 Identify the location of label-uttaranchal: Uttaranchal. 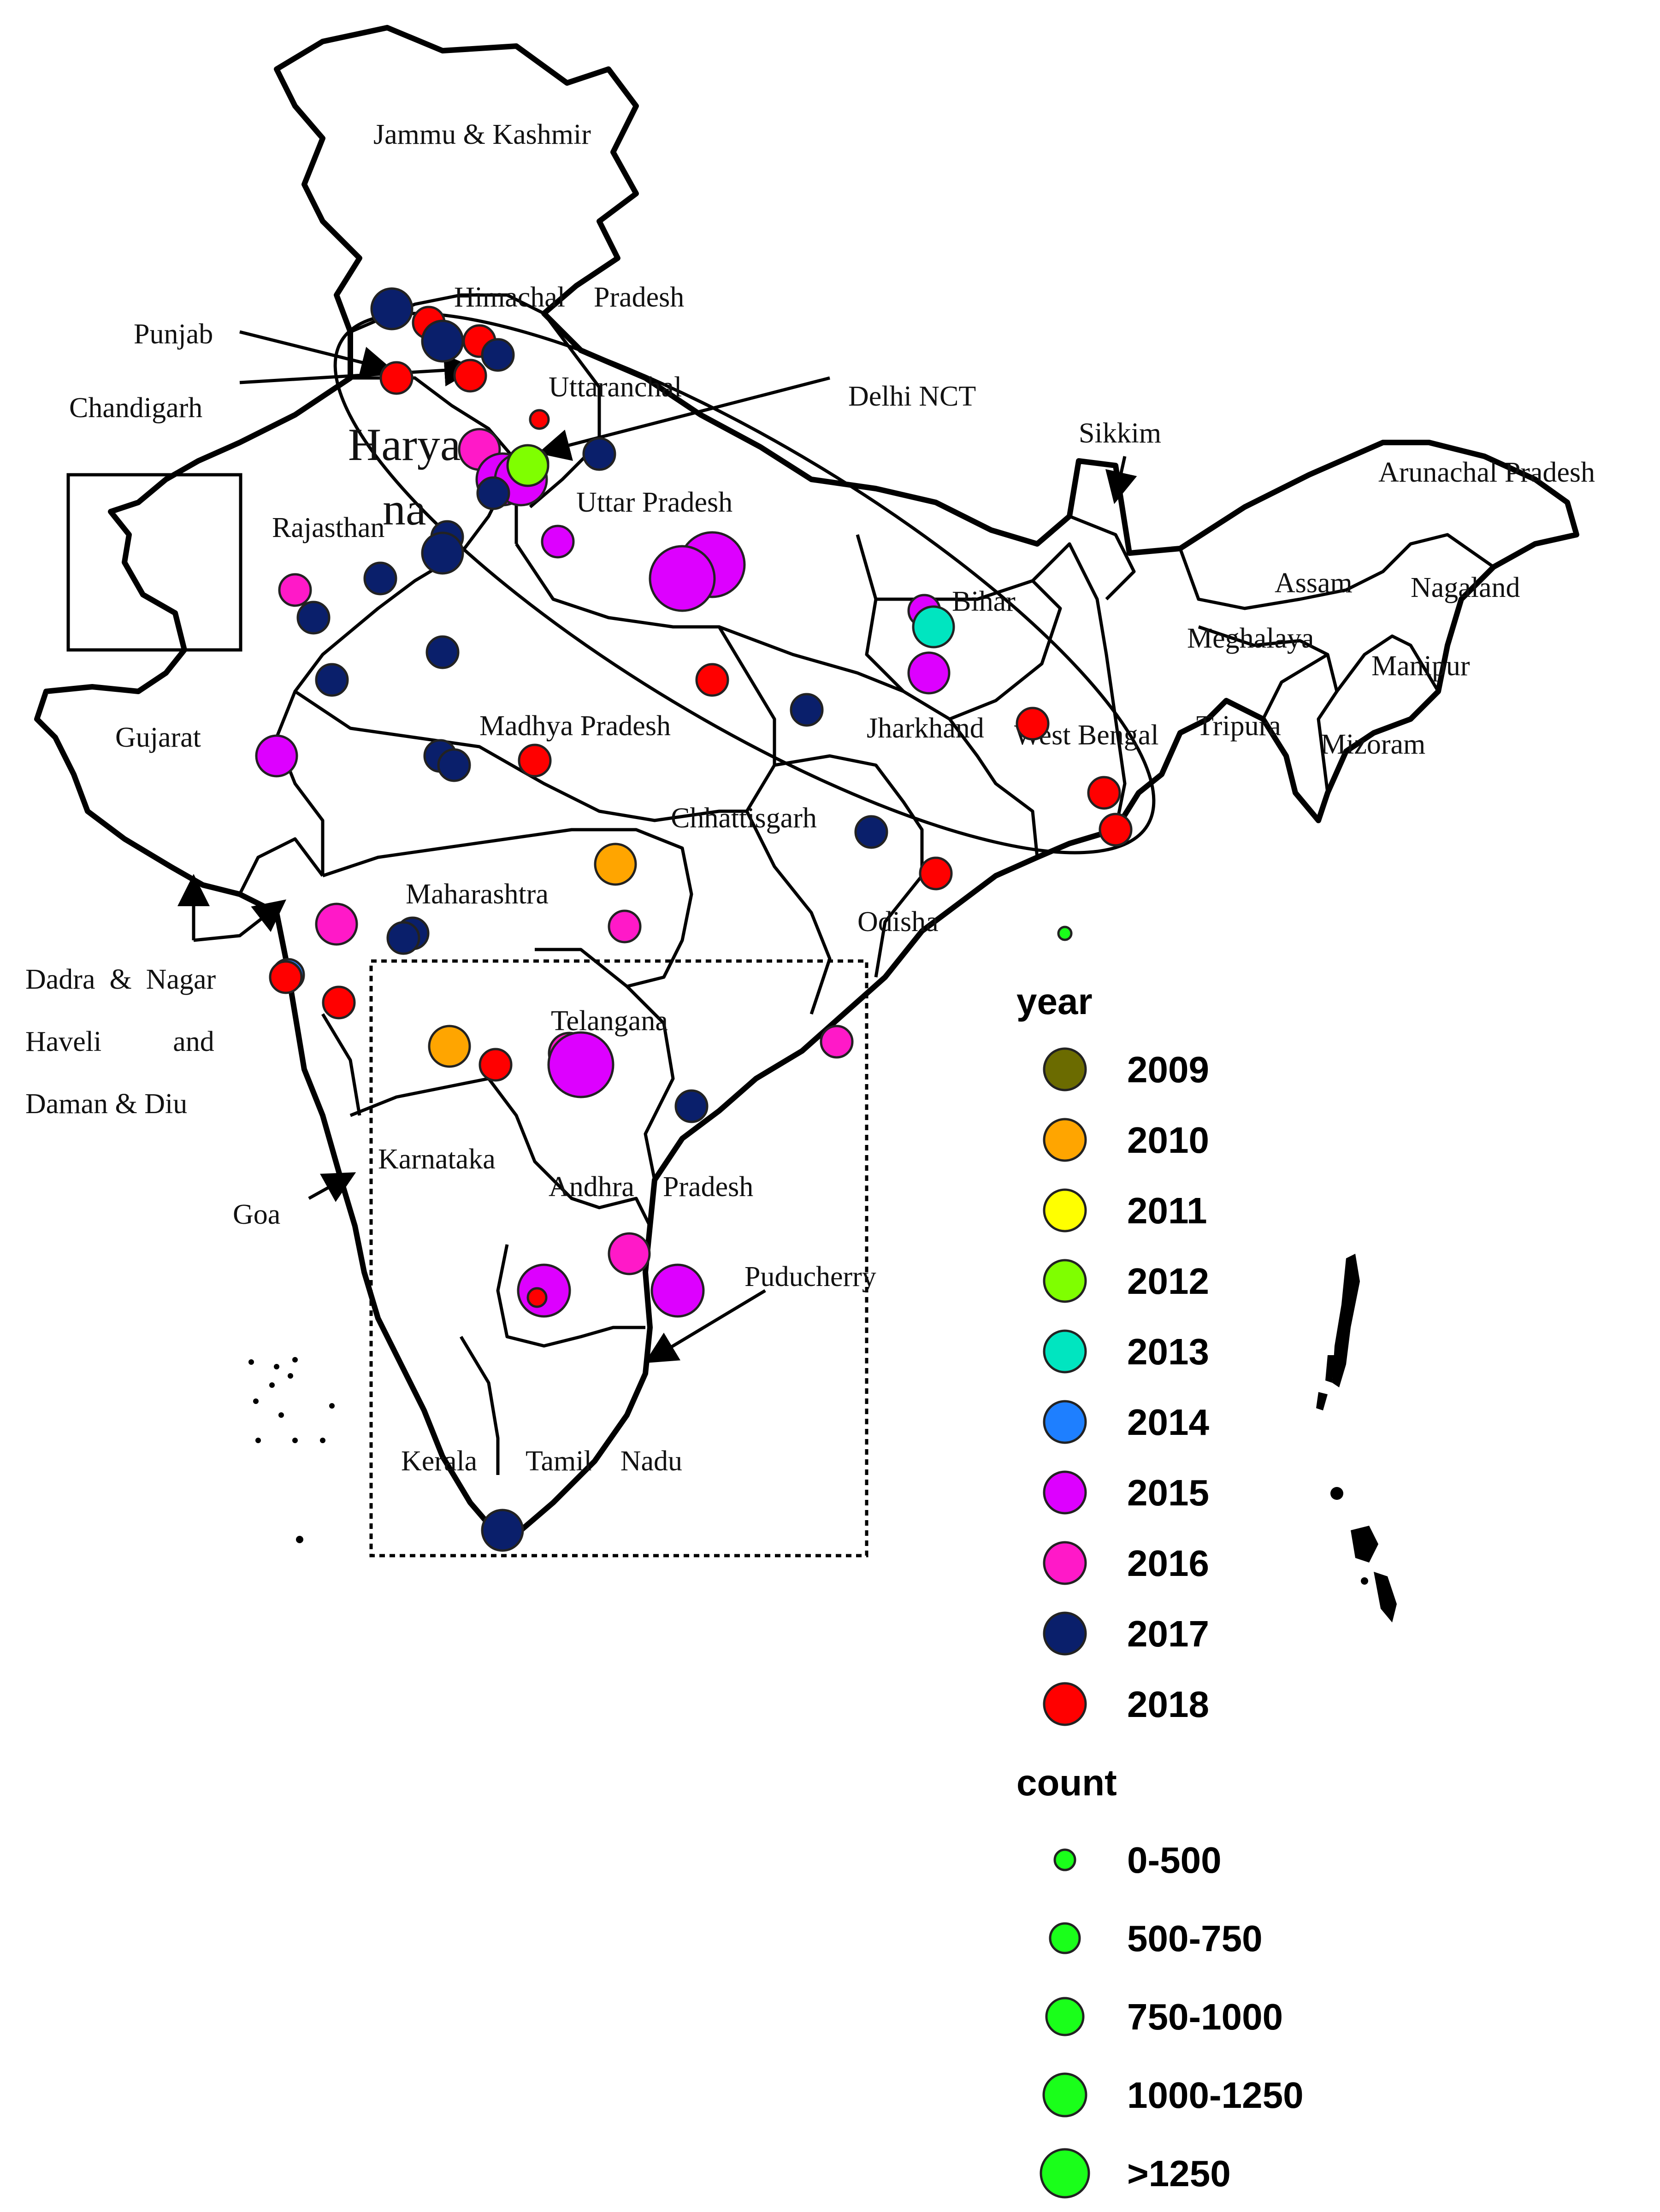
(615, 387).